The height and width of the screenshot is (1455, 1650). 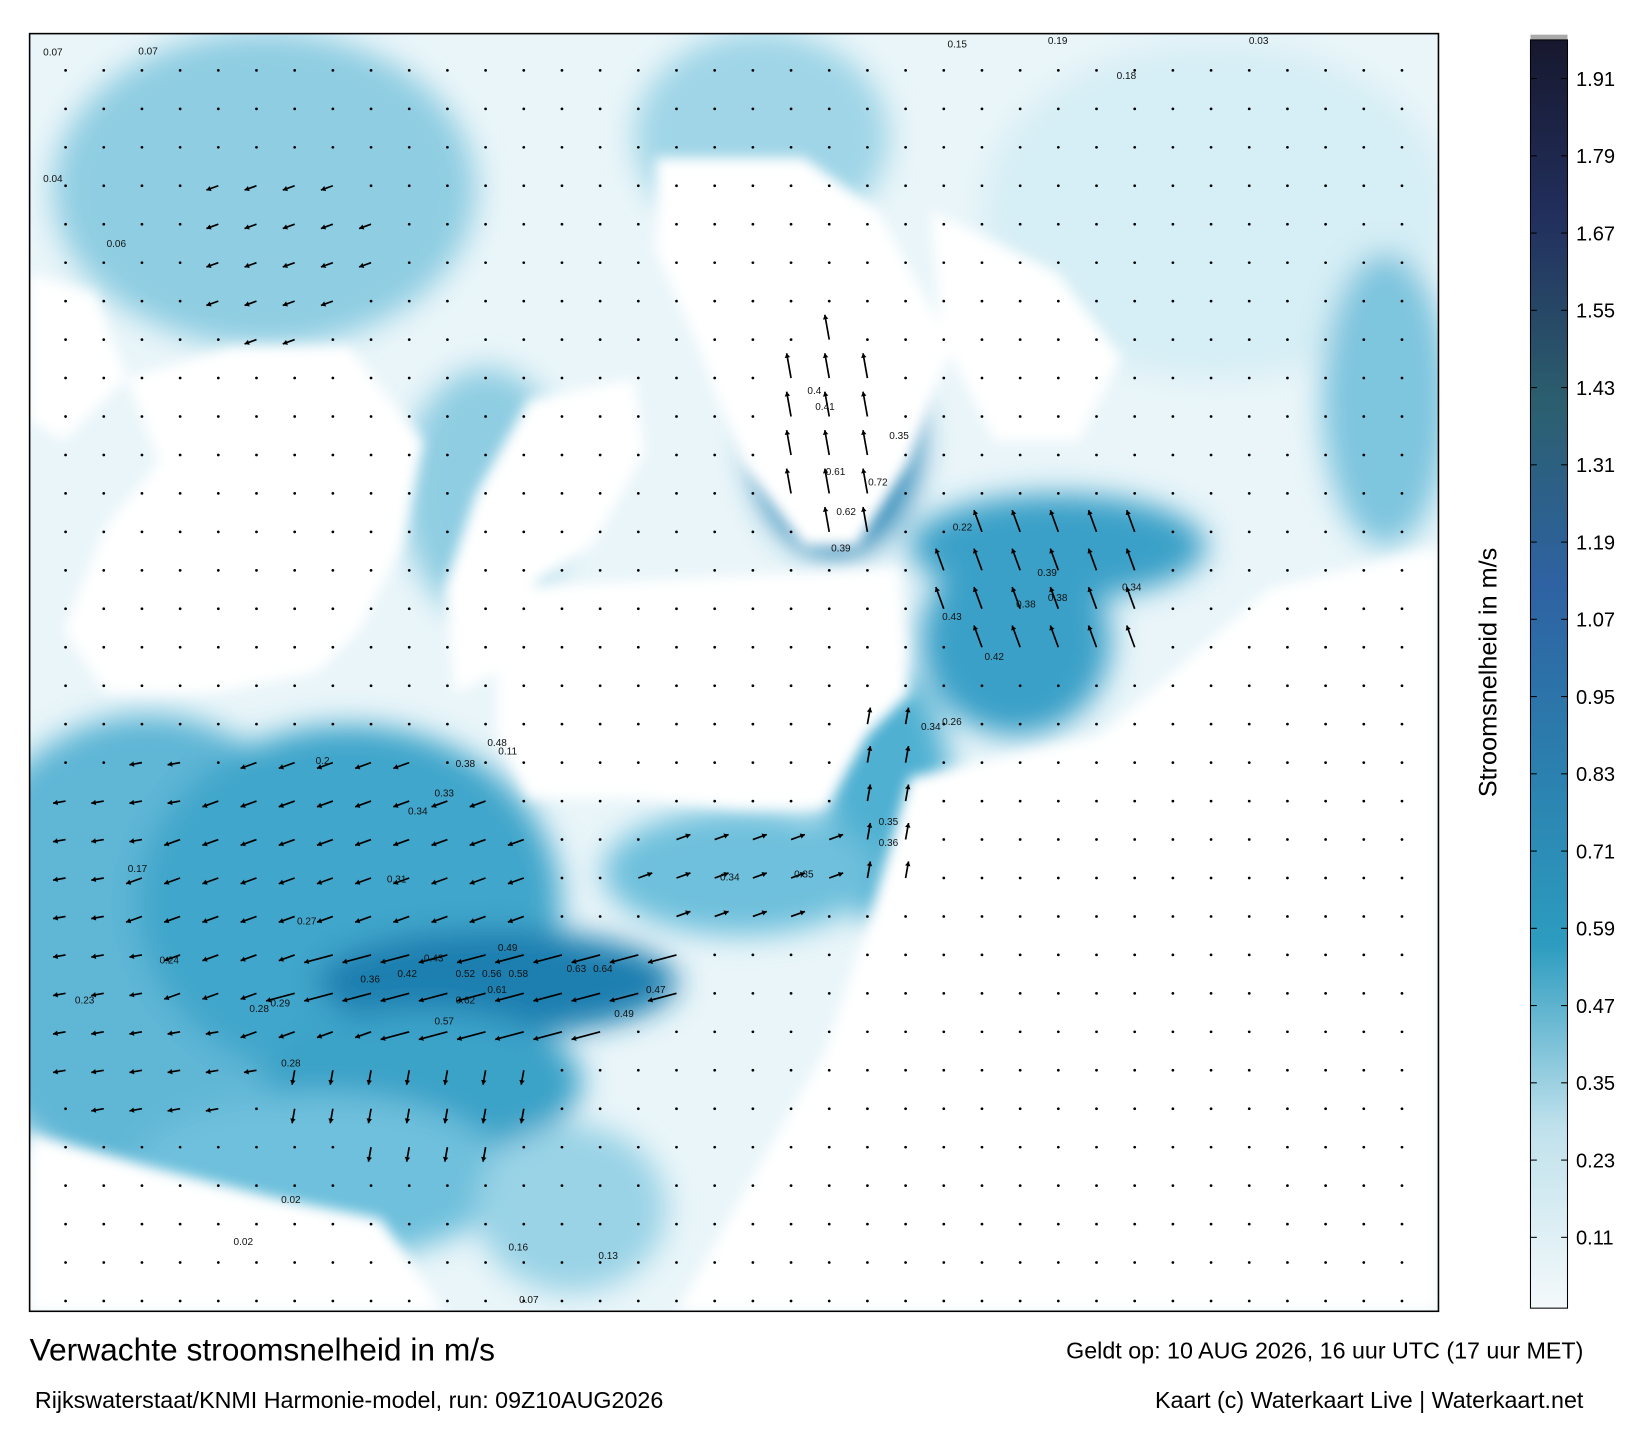 What do you see at coordinates (1595, 80) in the screenshot?
I see `colorbar-tick-label: 1.91` at bounding box center [1595, 80].